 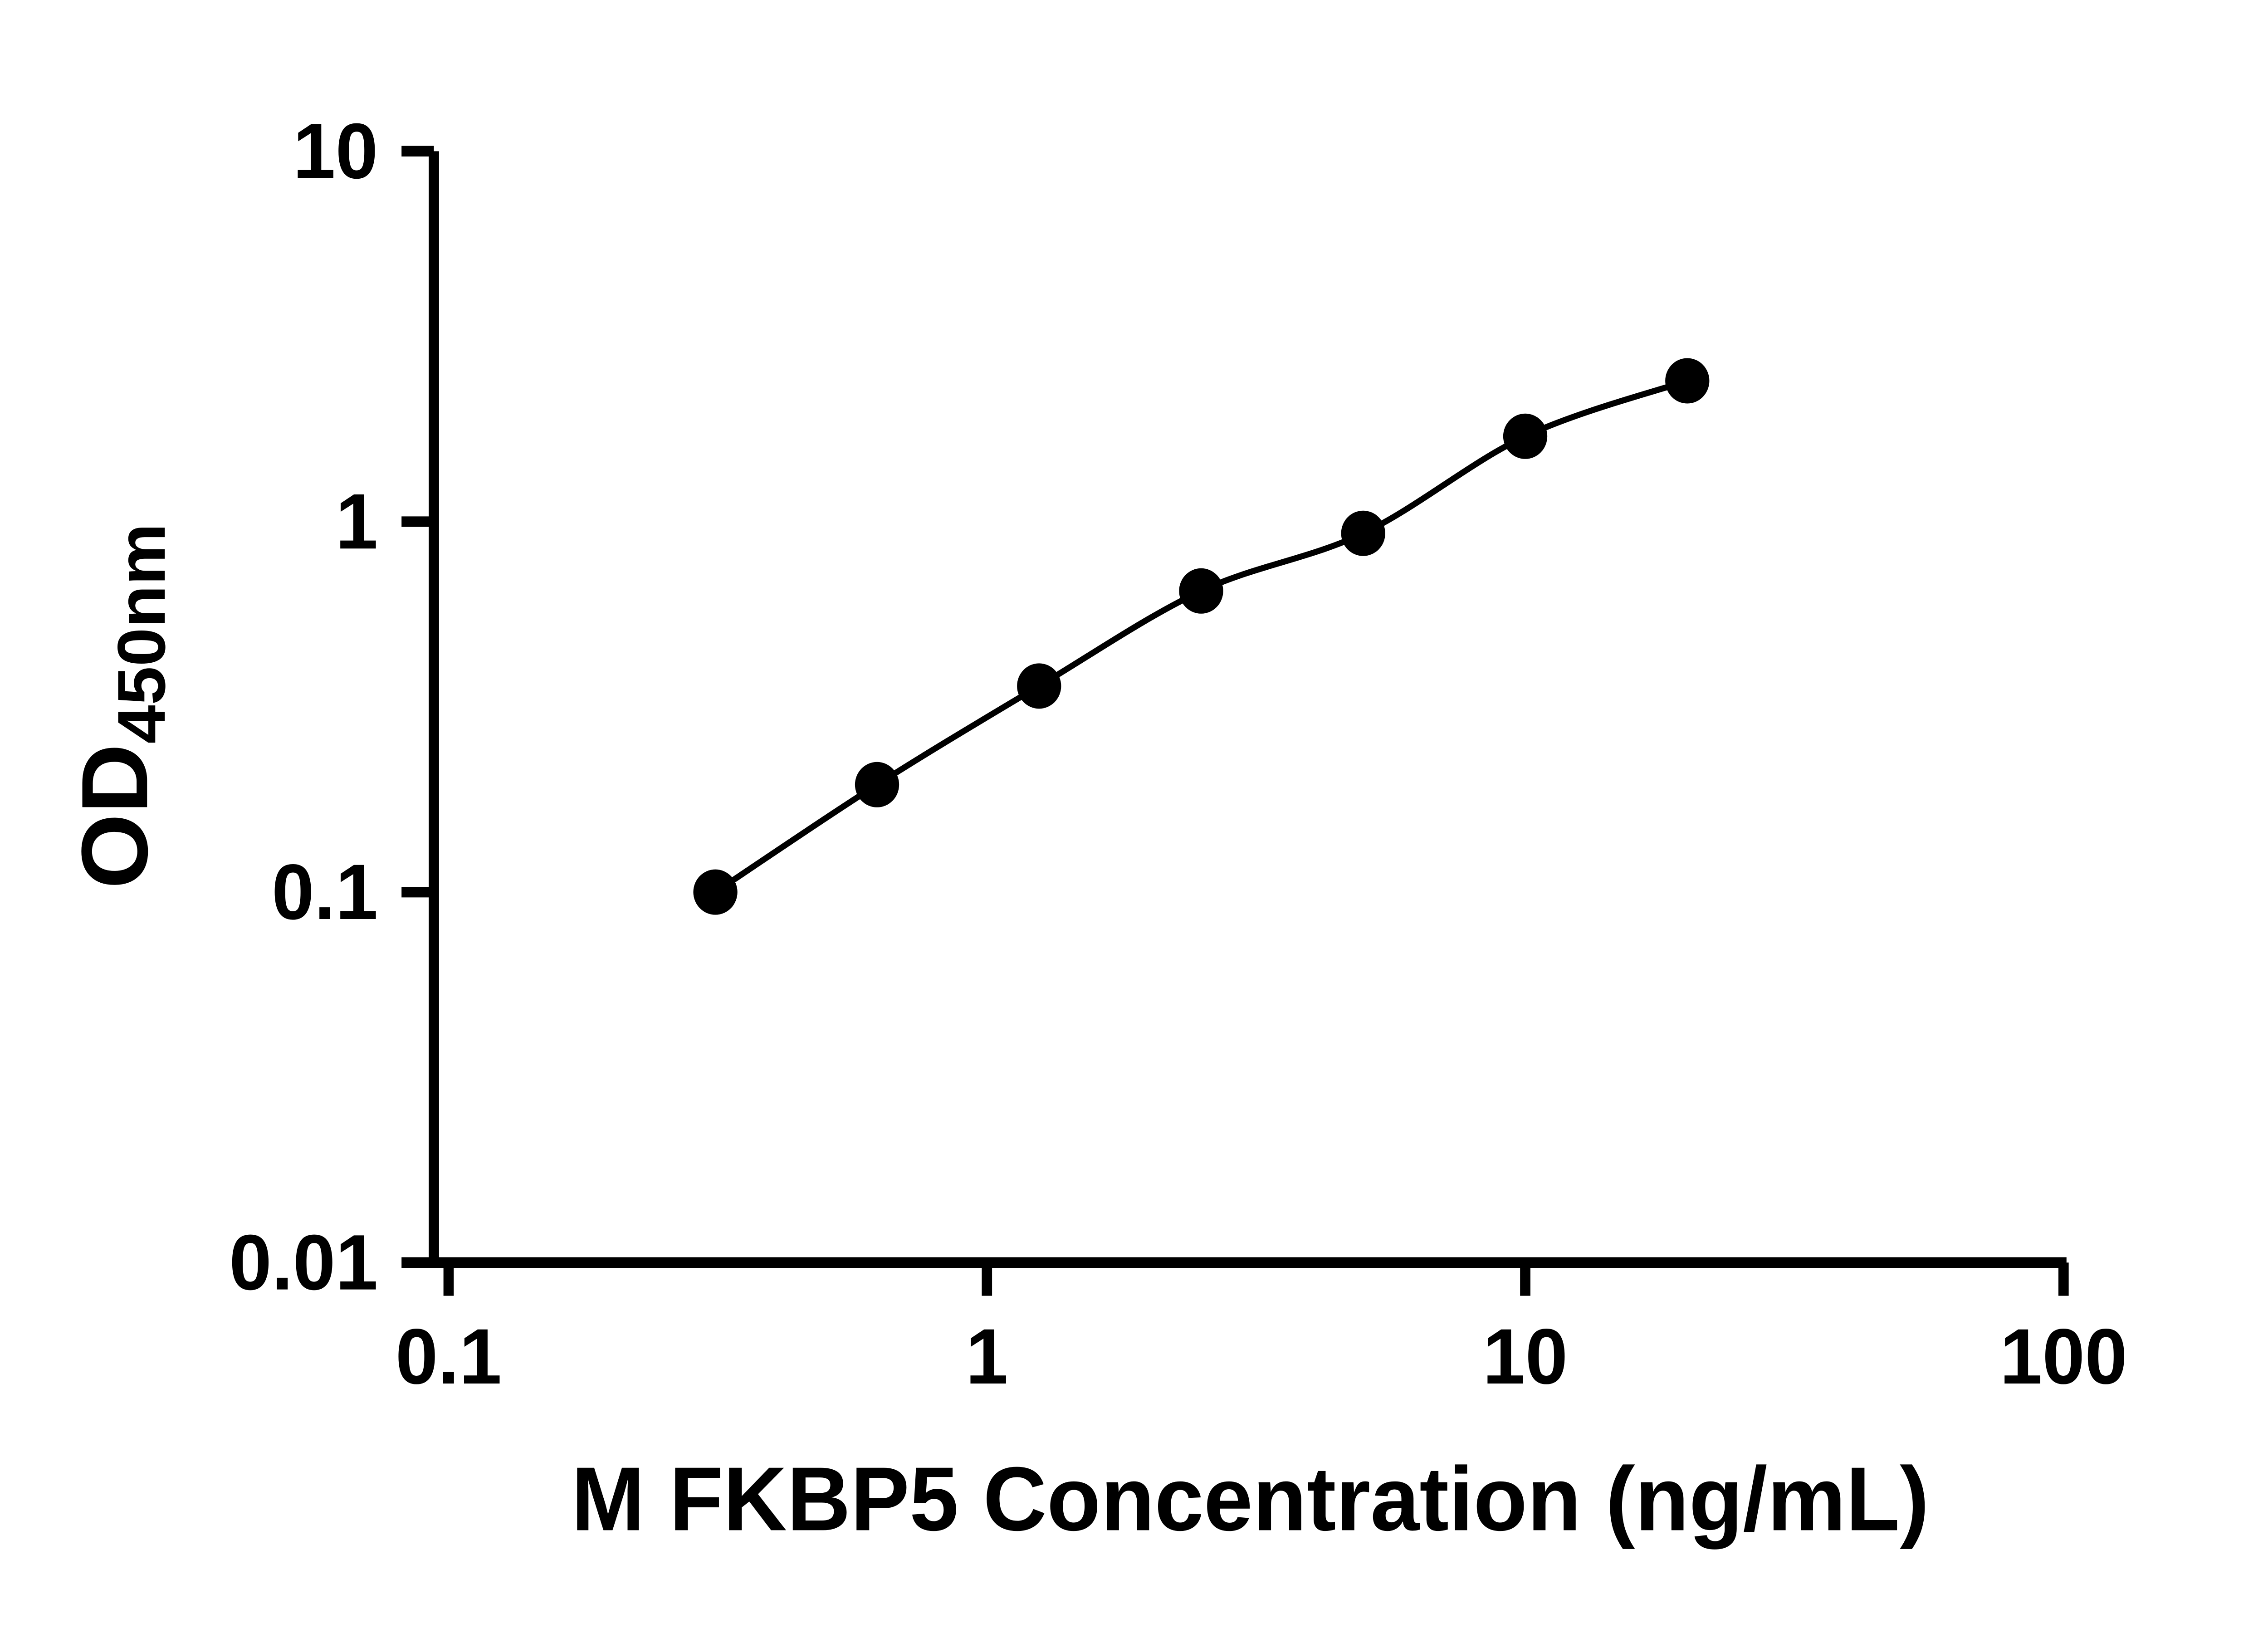 What do you see at coordinates (1526, 1357) in the screenshot?
I see `x-tick-label: 10` at bounding box center [1526, 1357].